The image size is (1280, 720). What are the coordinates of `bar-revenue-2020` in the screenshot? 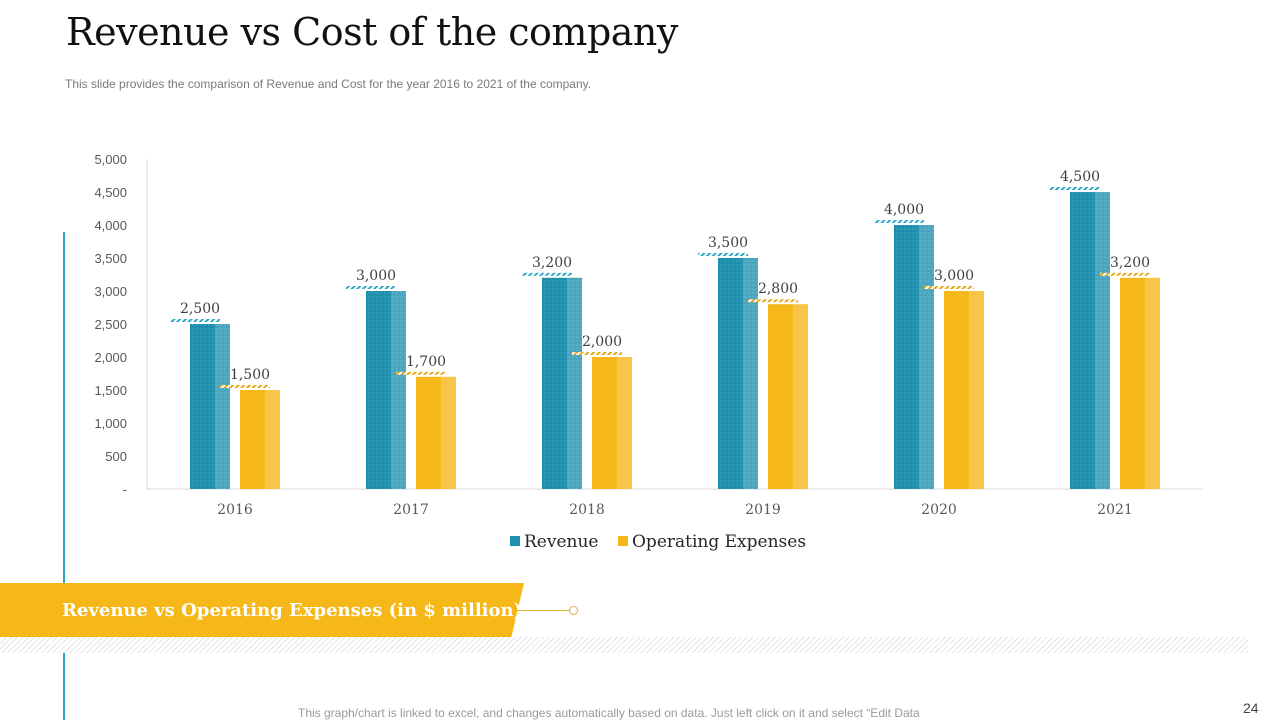 It's located at (904, 354).